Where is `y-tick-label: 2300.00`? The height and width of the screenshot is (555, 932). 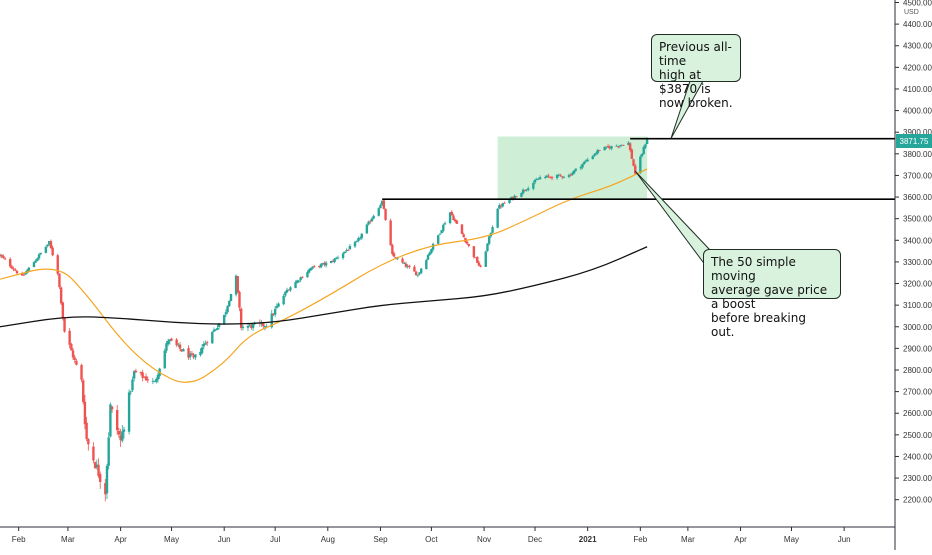
y-tick-label: 2300.00 is located at coordinates (917, 478).